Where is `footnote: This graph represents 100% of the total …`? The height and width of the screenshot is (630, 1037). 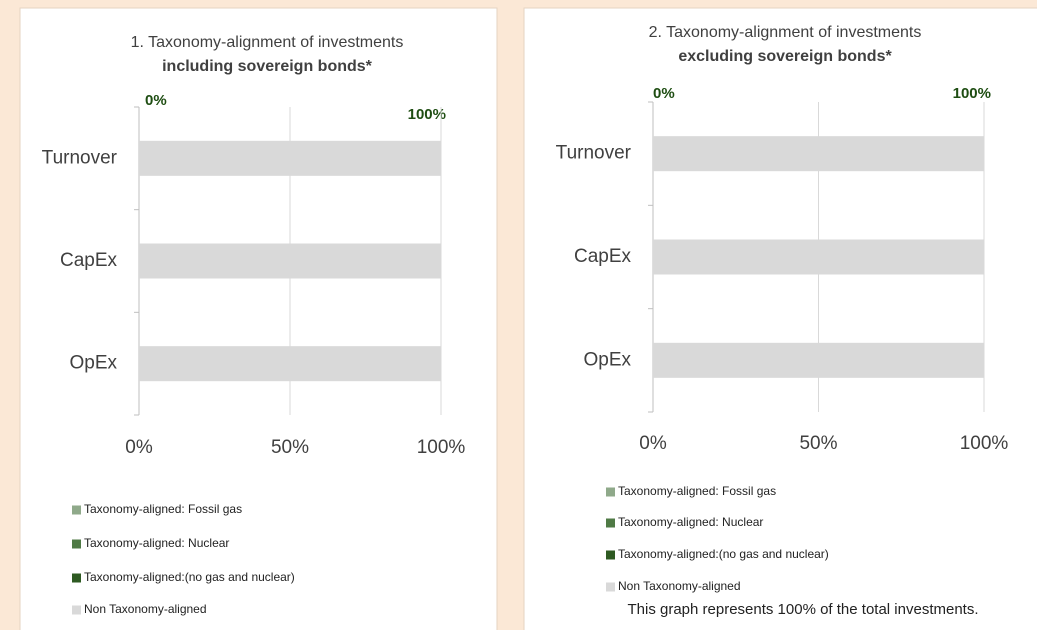 footnote: This graph represents 100% of the total … is located at coordinates (802, 609).